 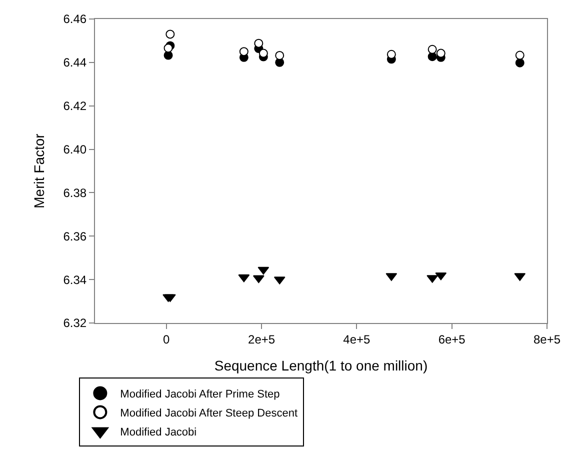 What do you see at coordinates (158, 432) in the screenshot?
I see `legend-label: Modified Jacobi` at bounding box center [158, 432].